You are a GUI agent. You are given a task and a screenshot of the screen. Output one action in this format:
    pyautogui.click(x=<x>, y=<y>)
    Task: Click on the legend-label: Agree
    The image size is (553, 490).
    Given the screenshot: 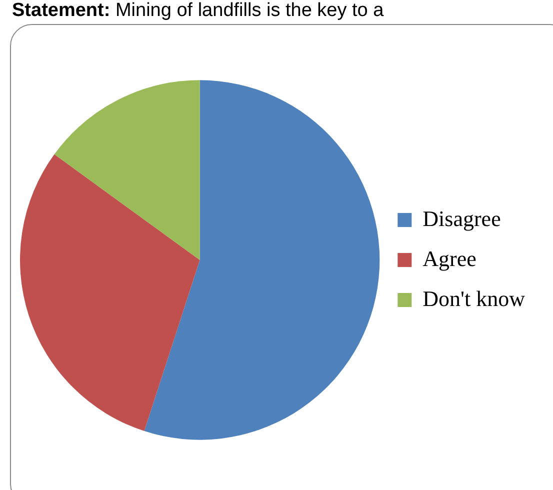 What is the action you would take?
    pyautogui.click(x=449, y=258)
    